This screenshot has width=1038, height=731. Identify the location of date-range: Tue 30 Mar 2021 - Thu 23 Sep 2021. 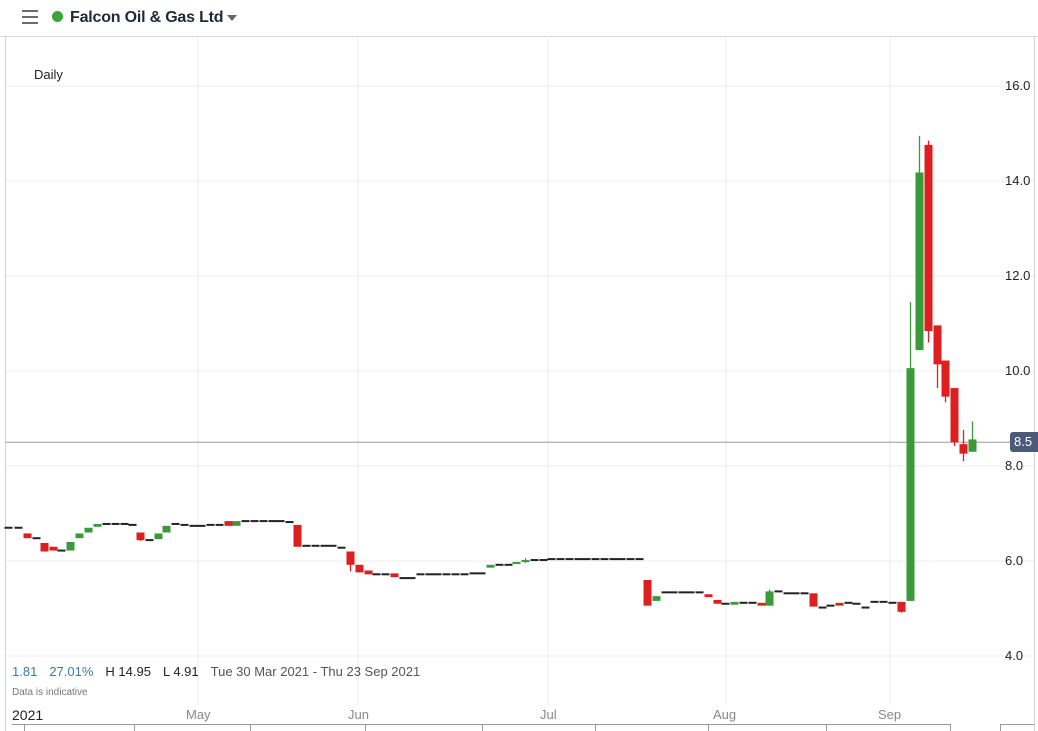
(315, 671).